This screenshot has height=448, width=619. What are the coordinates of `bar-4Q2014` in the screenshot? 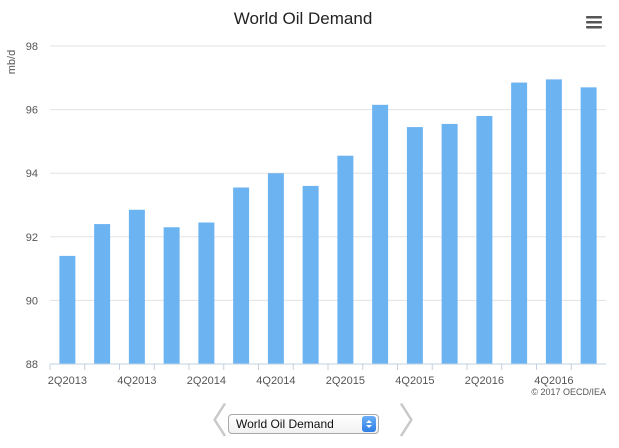 It's located at (275, 268).